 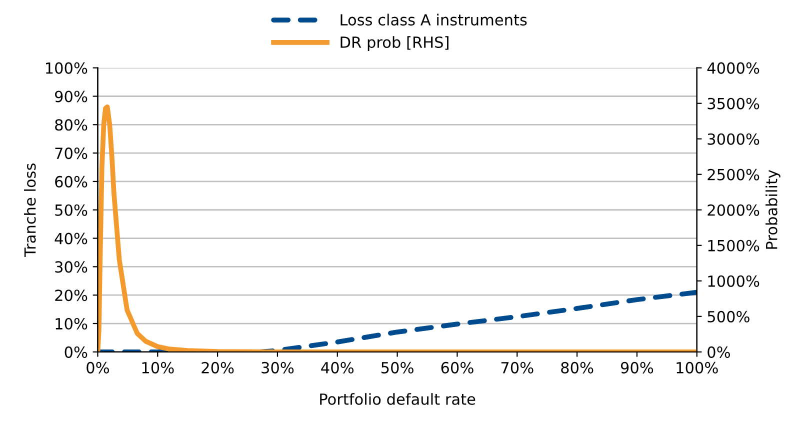 What do you see at coordinates (71, 154) in the screenshot?
I see `y-tick-label: 70%` at bounding box center [71, 154].